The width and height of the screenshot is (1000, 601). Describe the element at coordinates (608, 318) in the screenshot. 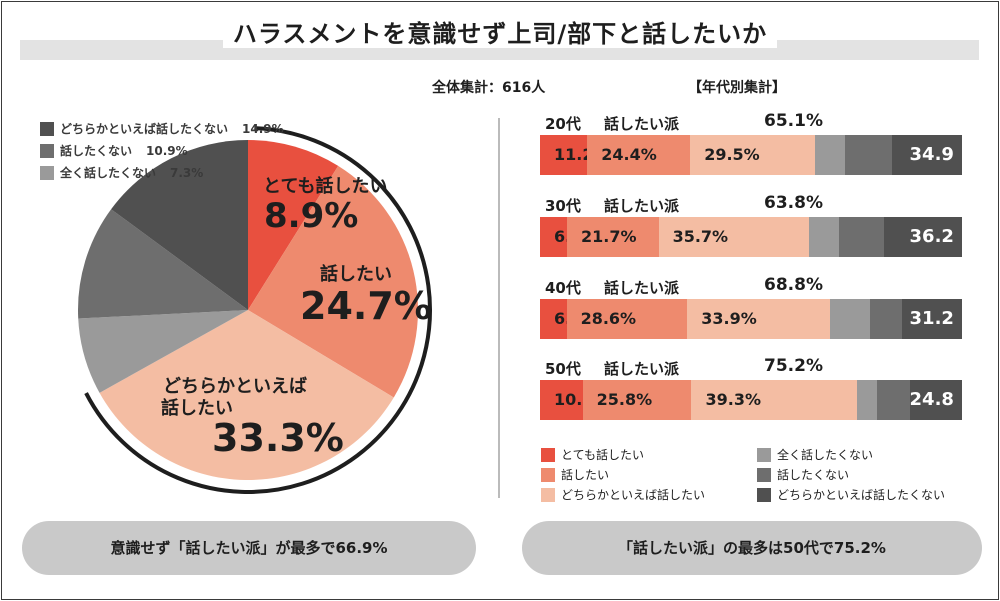

I see `bar-segment-label: 28.6%` at that location.